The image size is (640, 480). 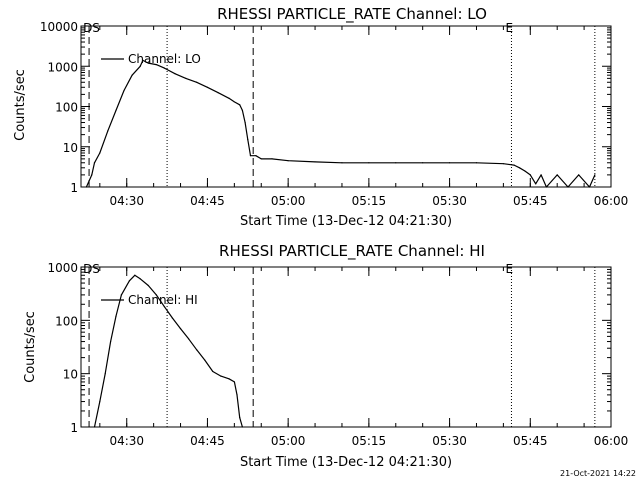 I want to click on y-tick-label: 10, so click(x=70, y=148).